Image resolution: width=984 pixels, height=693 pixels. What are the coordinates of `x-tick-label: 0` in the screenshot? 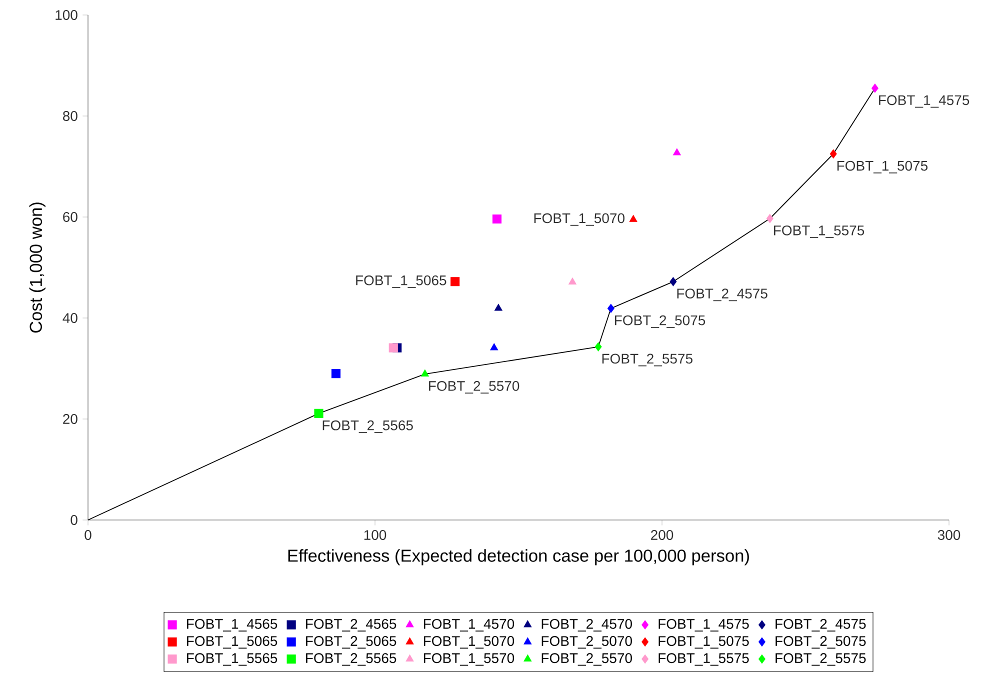 It's located at (88, 535).